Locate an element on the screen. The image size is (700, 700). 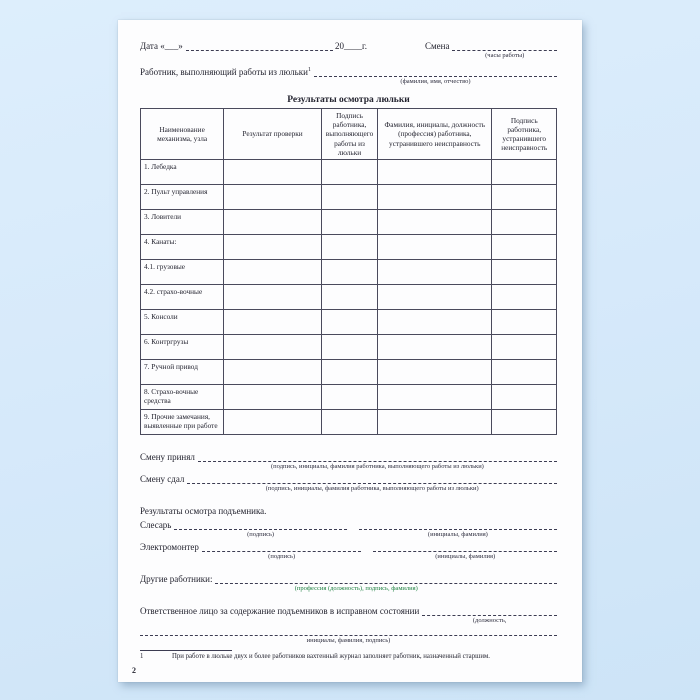
date-label: Дата «___» is located at coordinates (161, 46).